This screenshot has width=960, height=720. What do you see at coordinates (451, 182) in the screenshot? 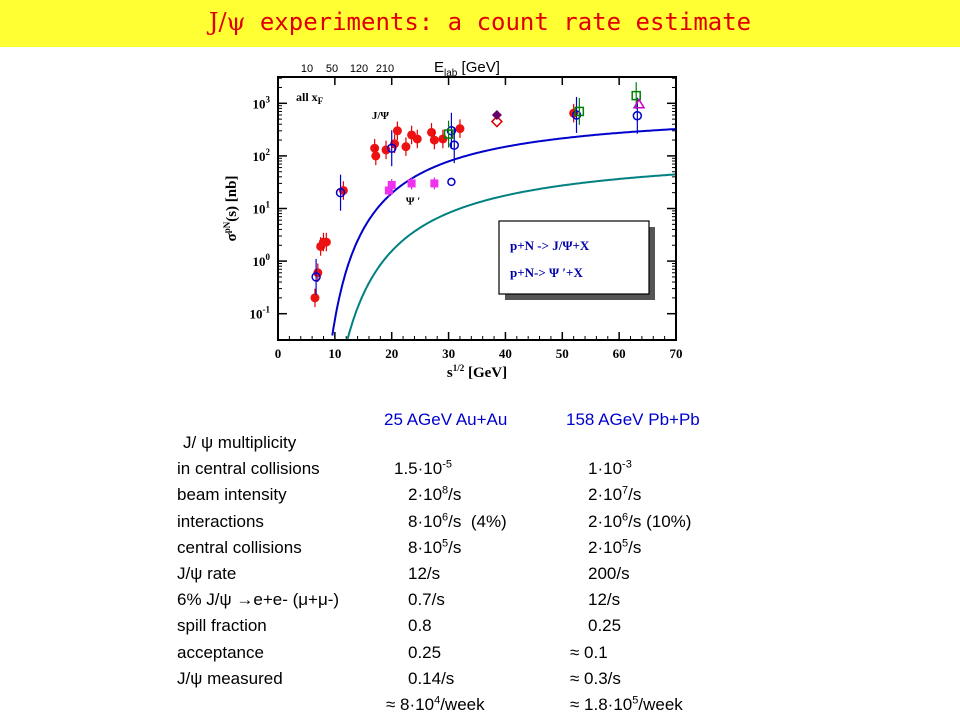
I see `psiprime-blue-point` at bounding box center [451, 182].